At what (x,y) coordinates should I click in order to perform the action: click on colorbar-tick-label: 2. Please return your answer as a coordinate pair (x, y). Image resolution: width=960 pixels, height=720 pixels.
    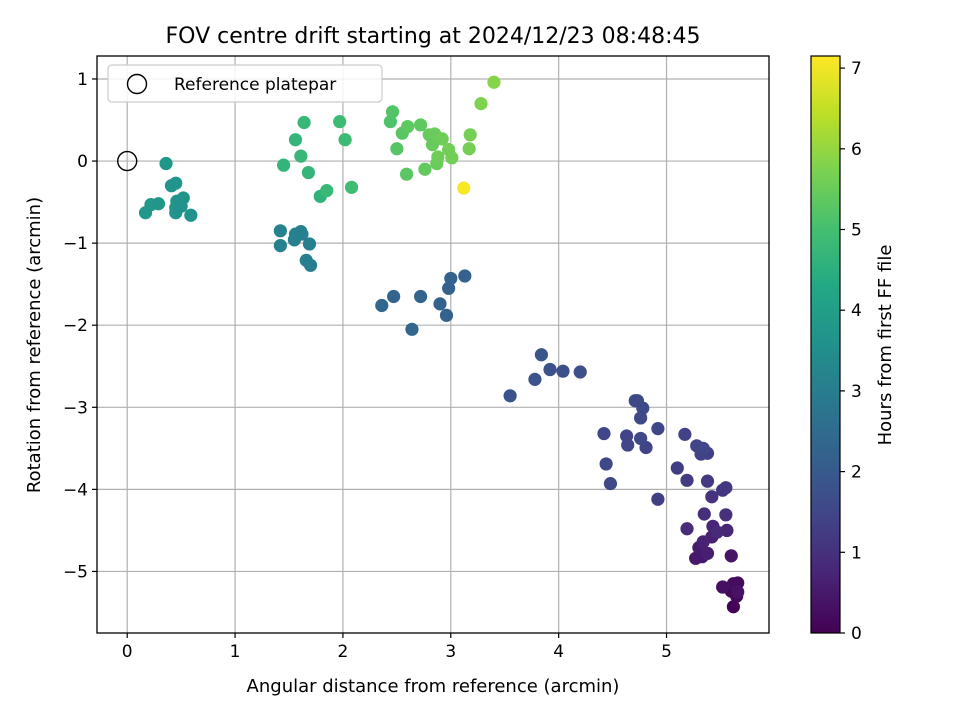
    Looking at the image, I should click on (856, 473).